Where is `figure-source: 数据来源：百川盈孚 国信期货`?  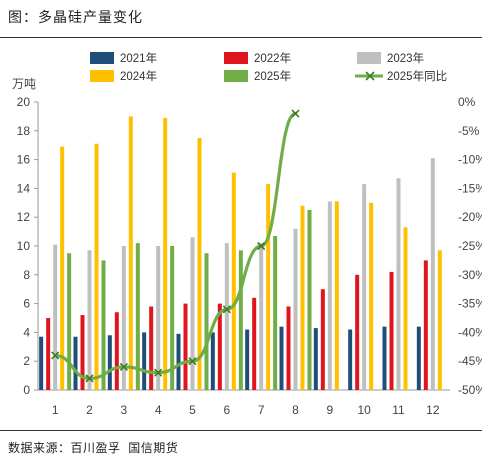 figure-source: 数据来源：百川盈孚 国信期货 is located at coordinates (93, 448).